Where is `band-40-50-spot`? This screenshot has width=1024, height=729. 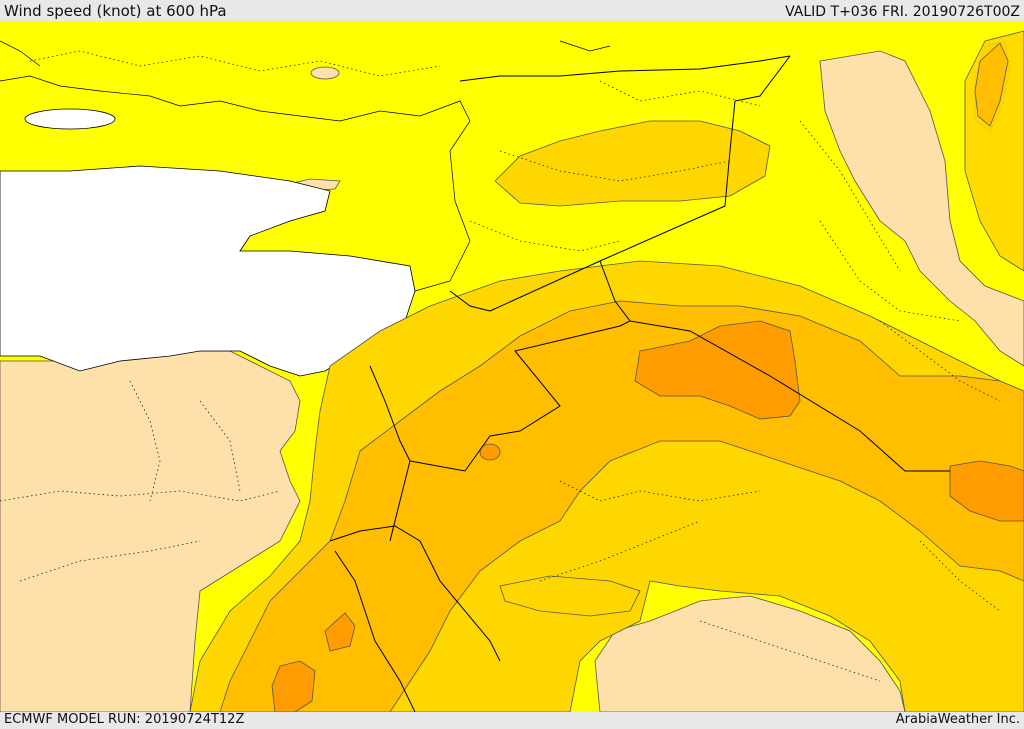 band-40-50-spot is located at coordinates (490, 452).